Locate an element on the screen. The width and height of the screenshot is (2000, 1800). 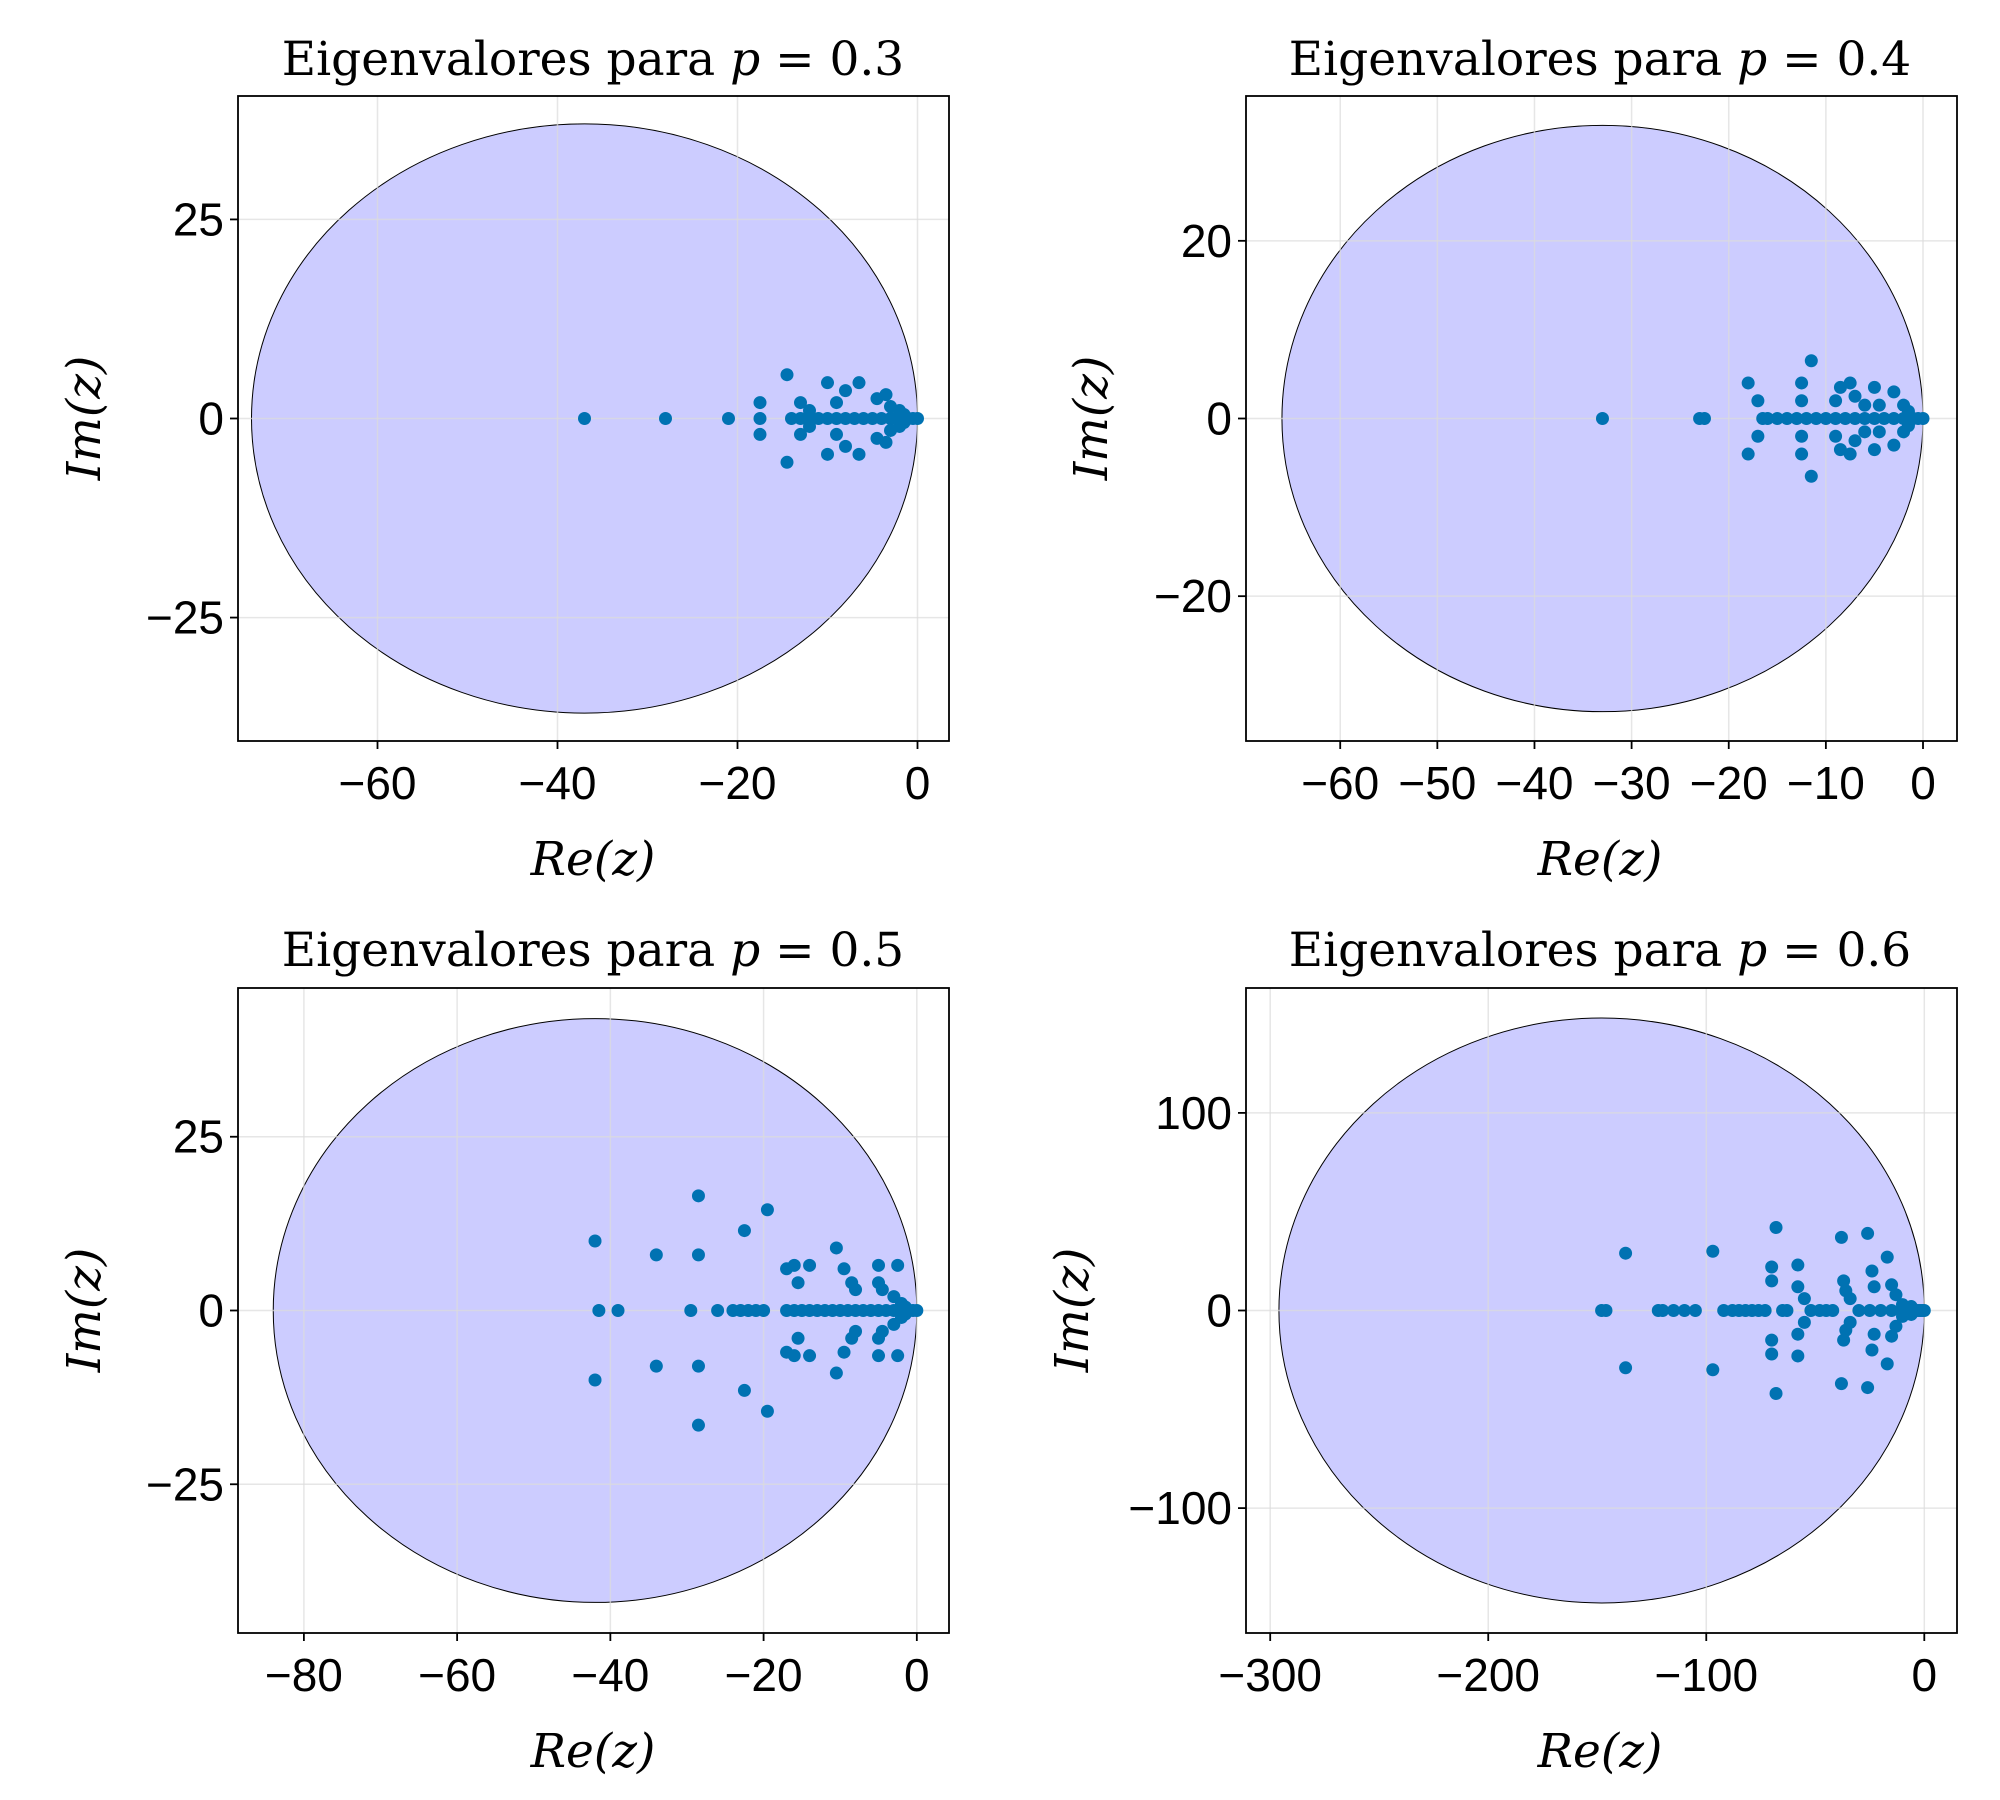
x-tick-label: −50 is located at coordinates (1437, 783).